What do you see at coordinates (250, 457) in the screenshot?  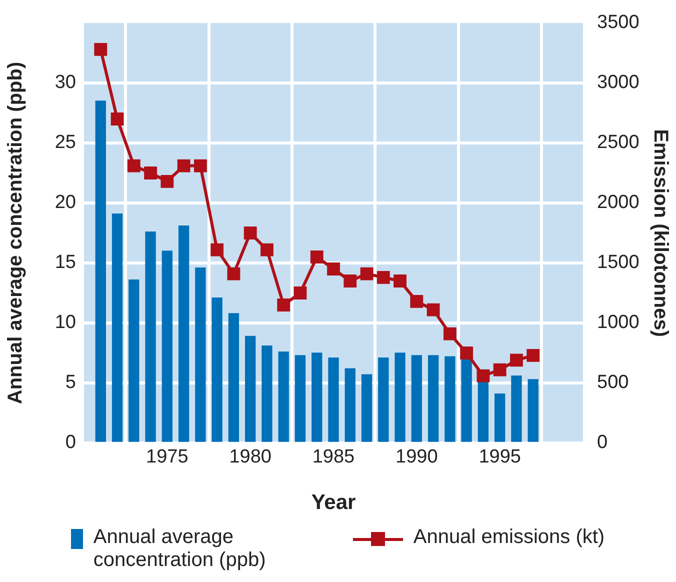 I see `x-tick-label: 1980` at bounding box center [250, 457].